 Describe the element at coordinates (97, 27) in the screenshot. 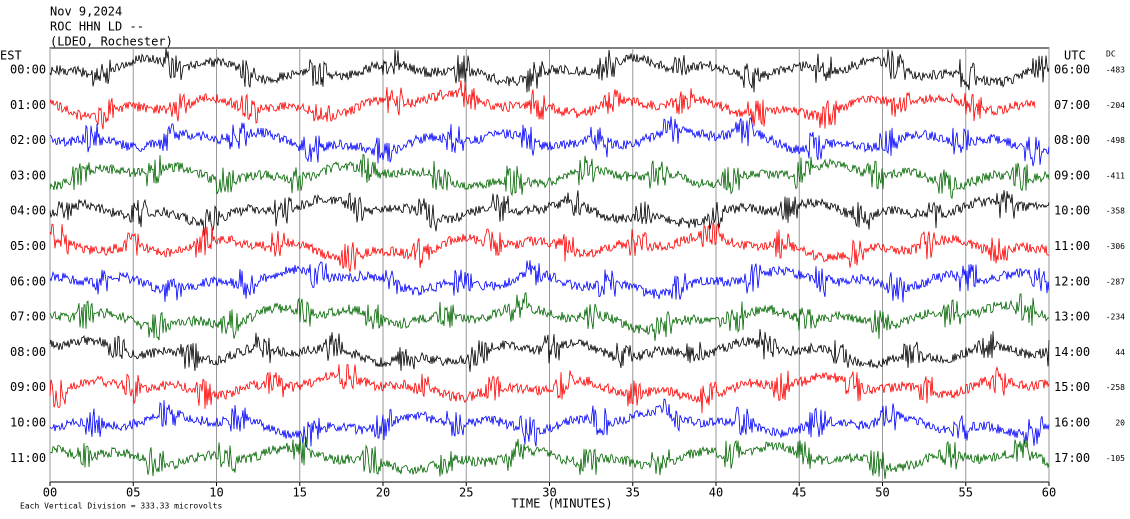

I see `title-line: ROC HHN LD --` at that location.